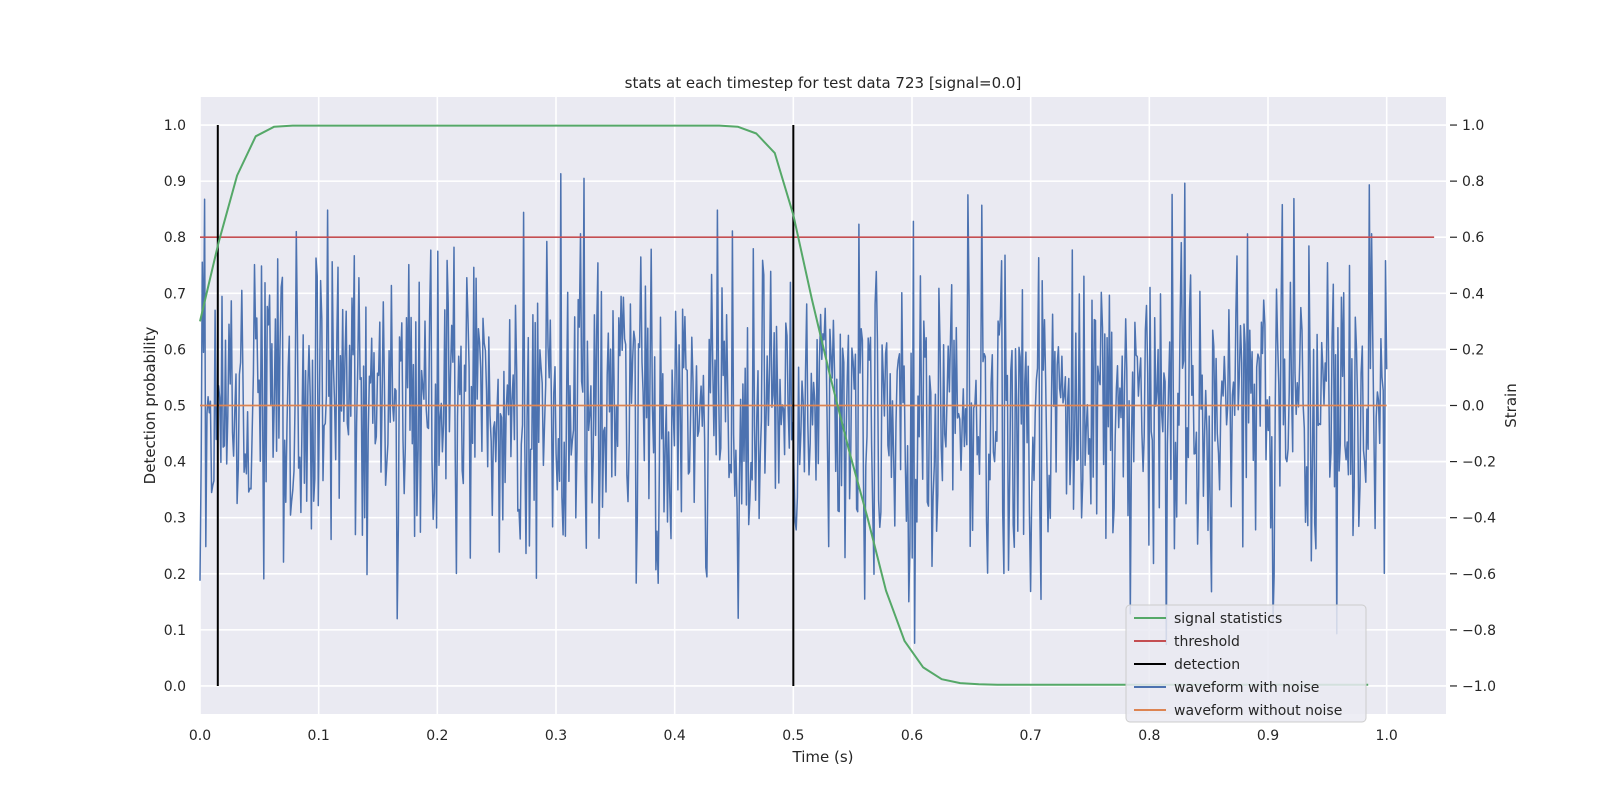 The image size is (1600, 800). I want to click on legend-label: signal statistics, so click(1228, 619).